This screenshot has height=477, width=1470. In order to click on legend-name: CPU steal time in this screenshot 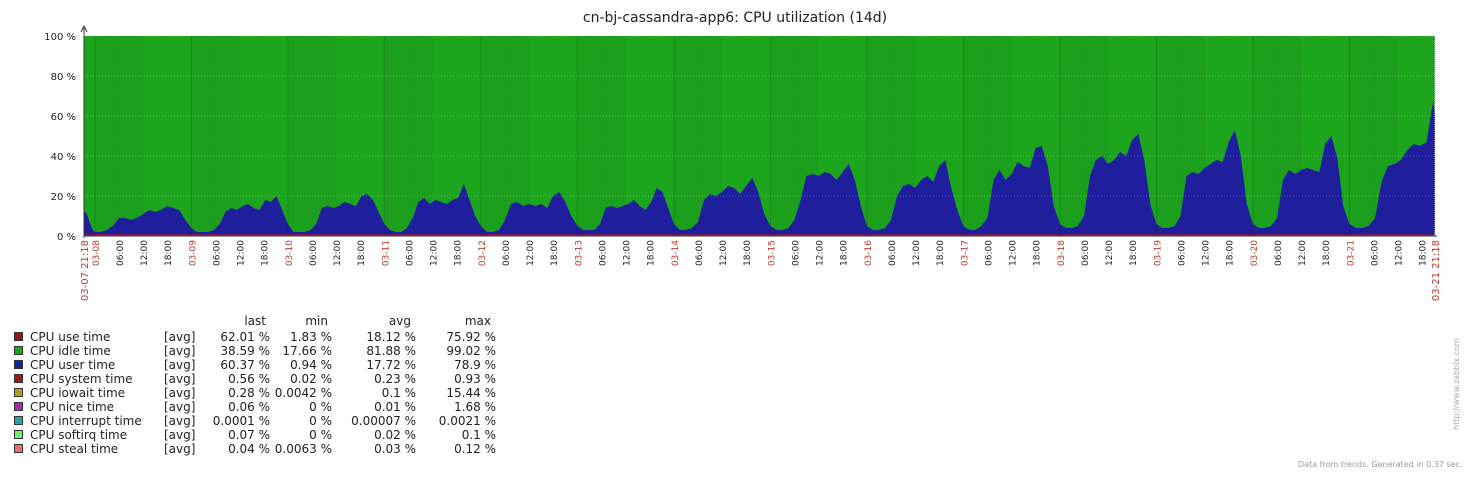, I will do `click(74, 449)`.